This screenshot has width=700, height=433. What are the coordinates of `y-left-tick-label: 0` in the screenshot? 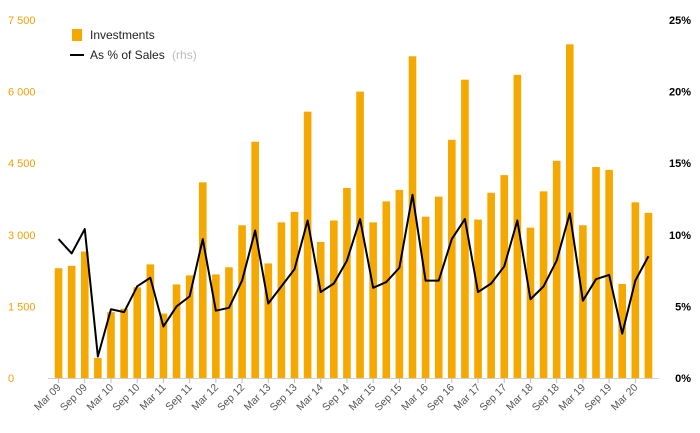 It's located at (11, 379).